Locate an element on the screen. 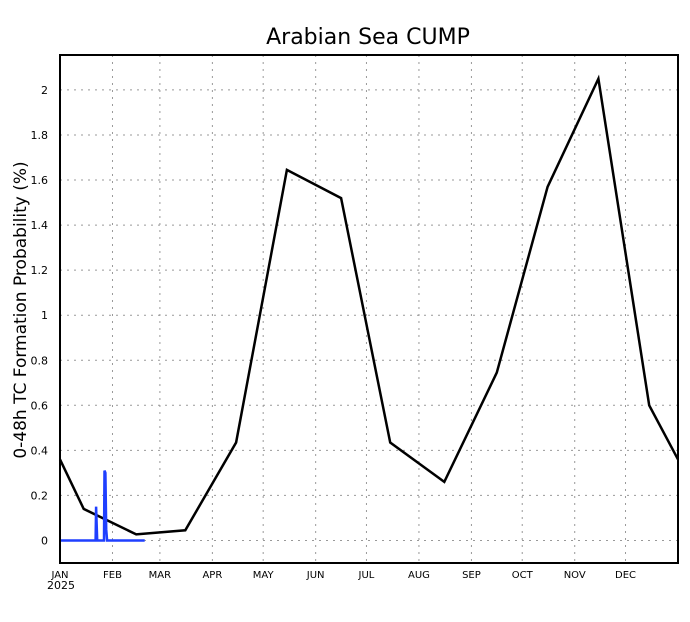  y-tick-label: 1.8 is located at coordinates (40, 135).